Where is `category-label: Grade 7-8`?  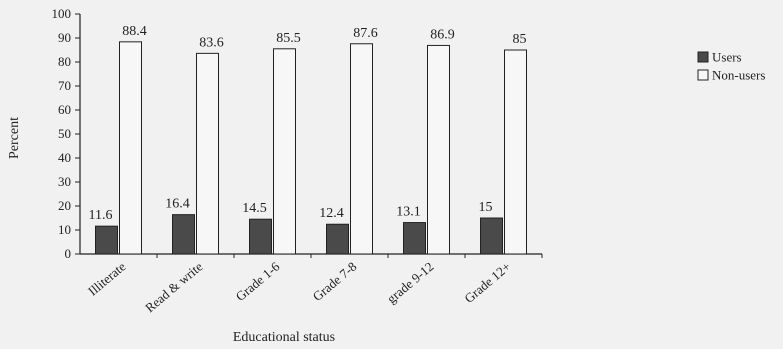
category-label: Grade 7-8 is located at coordinates (335, 281).